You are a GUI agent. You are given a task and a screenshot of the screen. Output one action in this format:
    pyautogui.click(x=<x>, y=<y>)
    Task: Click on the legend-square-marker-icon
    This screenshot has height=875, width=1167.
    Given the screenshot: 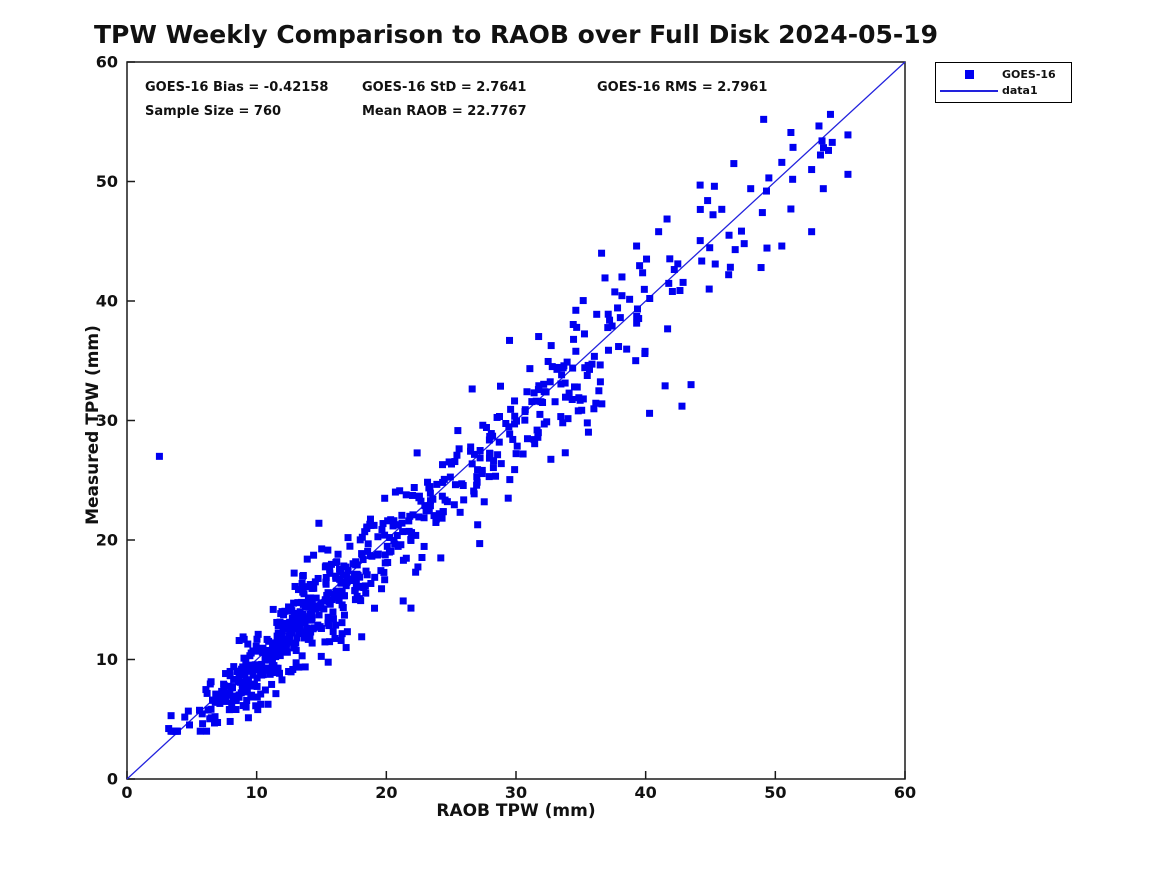 What is the action you would take?
    pyautogui.click(x=969, y=74)
    